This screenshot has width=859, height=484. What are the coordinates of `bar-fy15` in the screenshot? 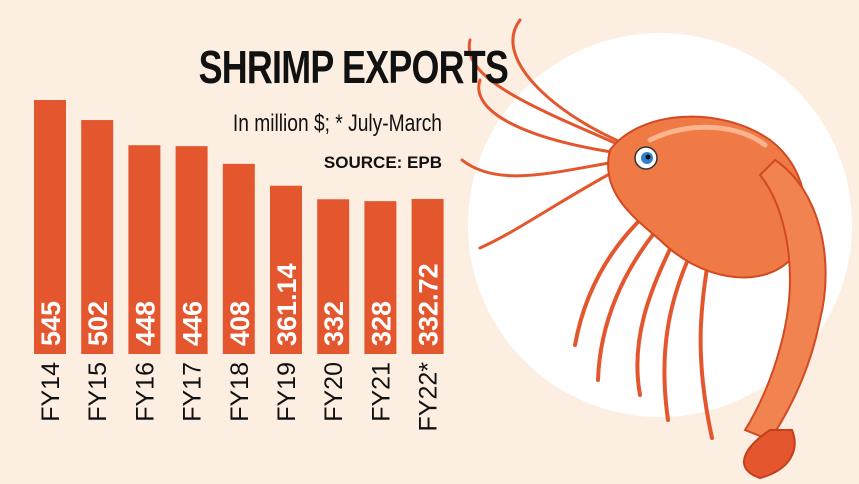 It's located at (97, 237).